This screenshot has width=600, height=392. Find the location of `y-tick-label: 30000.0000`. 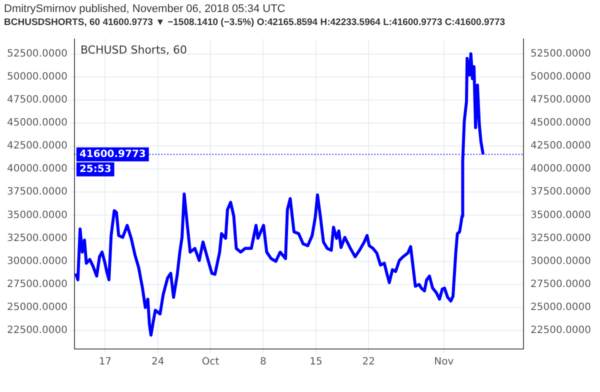

y-tick-label: 30000.0000 is located at coordinates (37, 261).